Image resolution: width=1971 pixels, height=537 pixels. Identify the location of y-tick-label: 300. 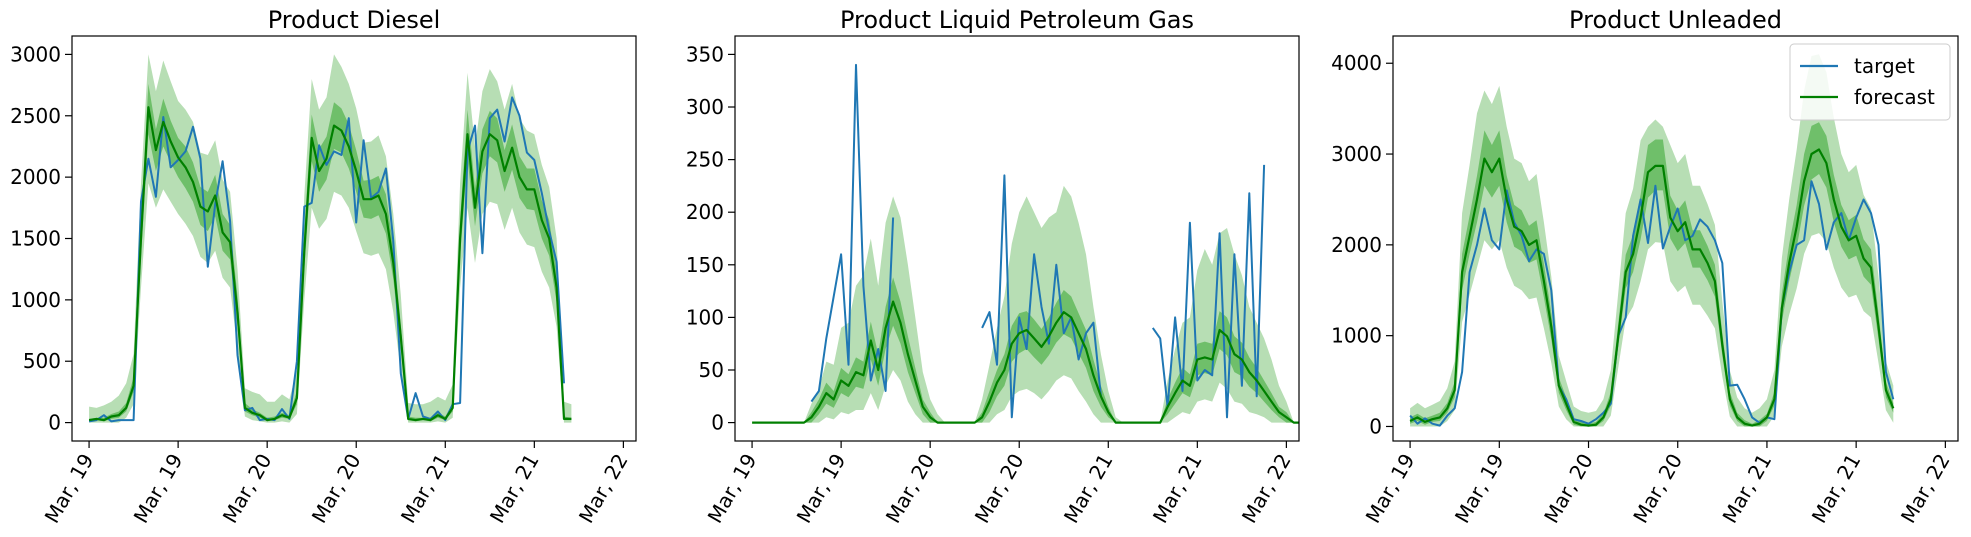
(705, 107).